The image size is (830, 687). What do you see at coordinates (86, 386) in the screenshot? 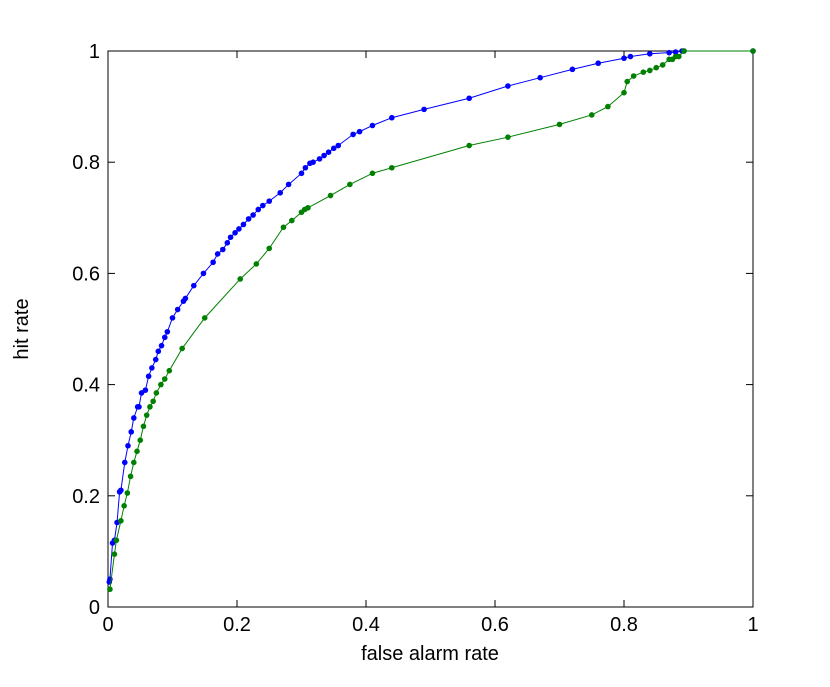
I see `y-tick-label: 0.4` at bounding box center [86, 386].